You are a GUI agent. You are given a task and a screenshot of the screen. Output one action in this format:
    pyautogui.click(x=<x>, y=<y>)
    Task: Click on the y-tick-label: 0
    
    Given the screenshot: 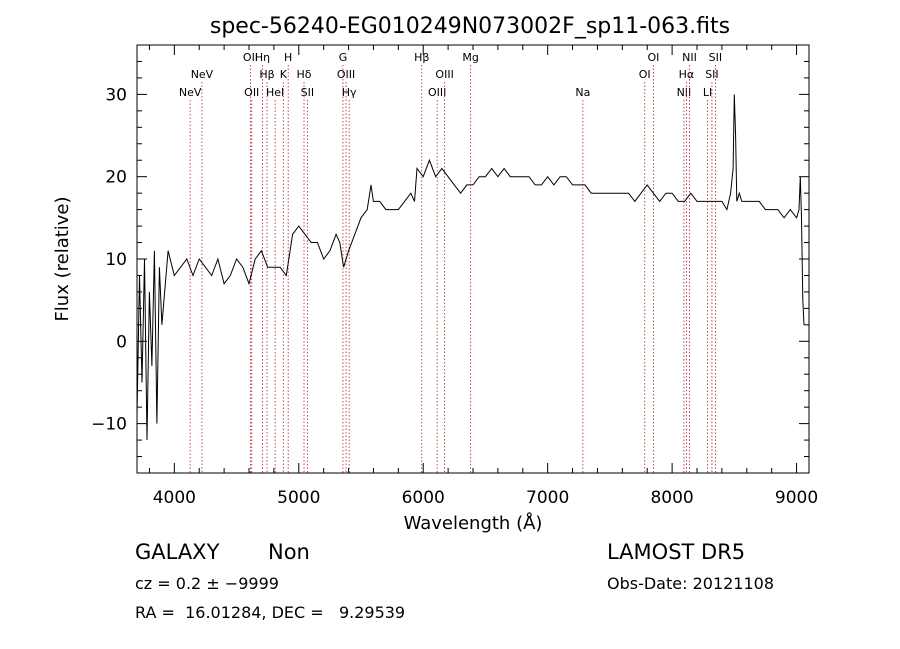 What is the action you would take?
    pyautogui.click(x=121, y=342)
    